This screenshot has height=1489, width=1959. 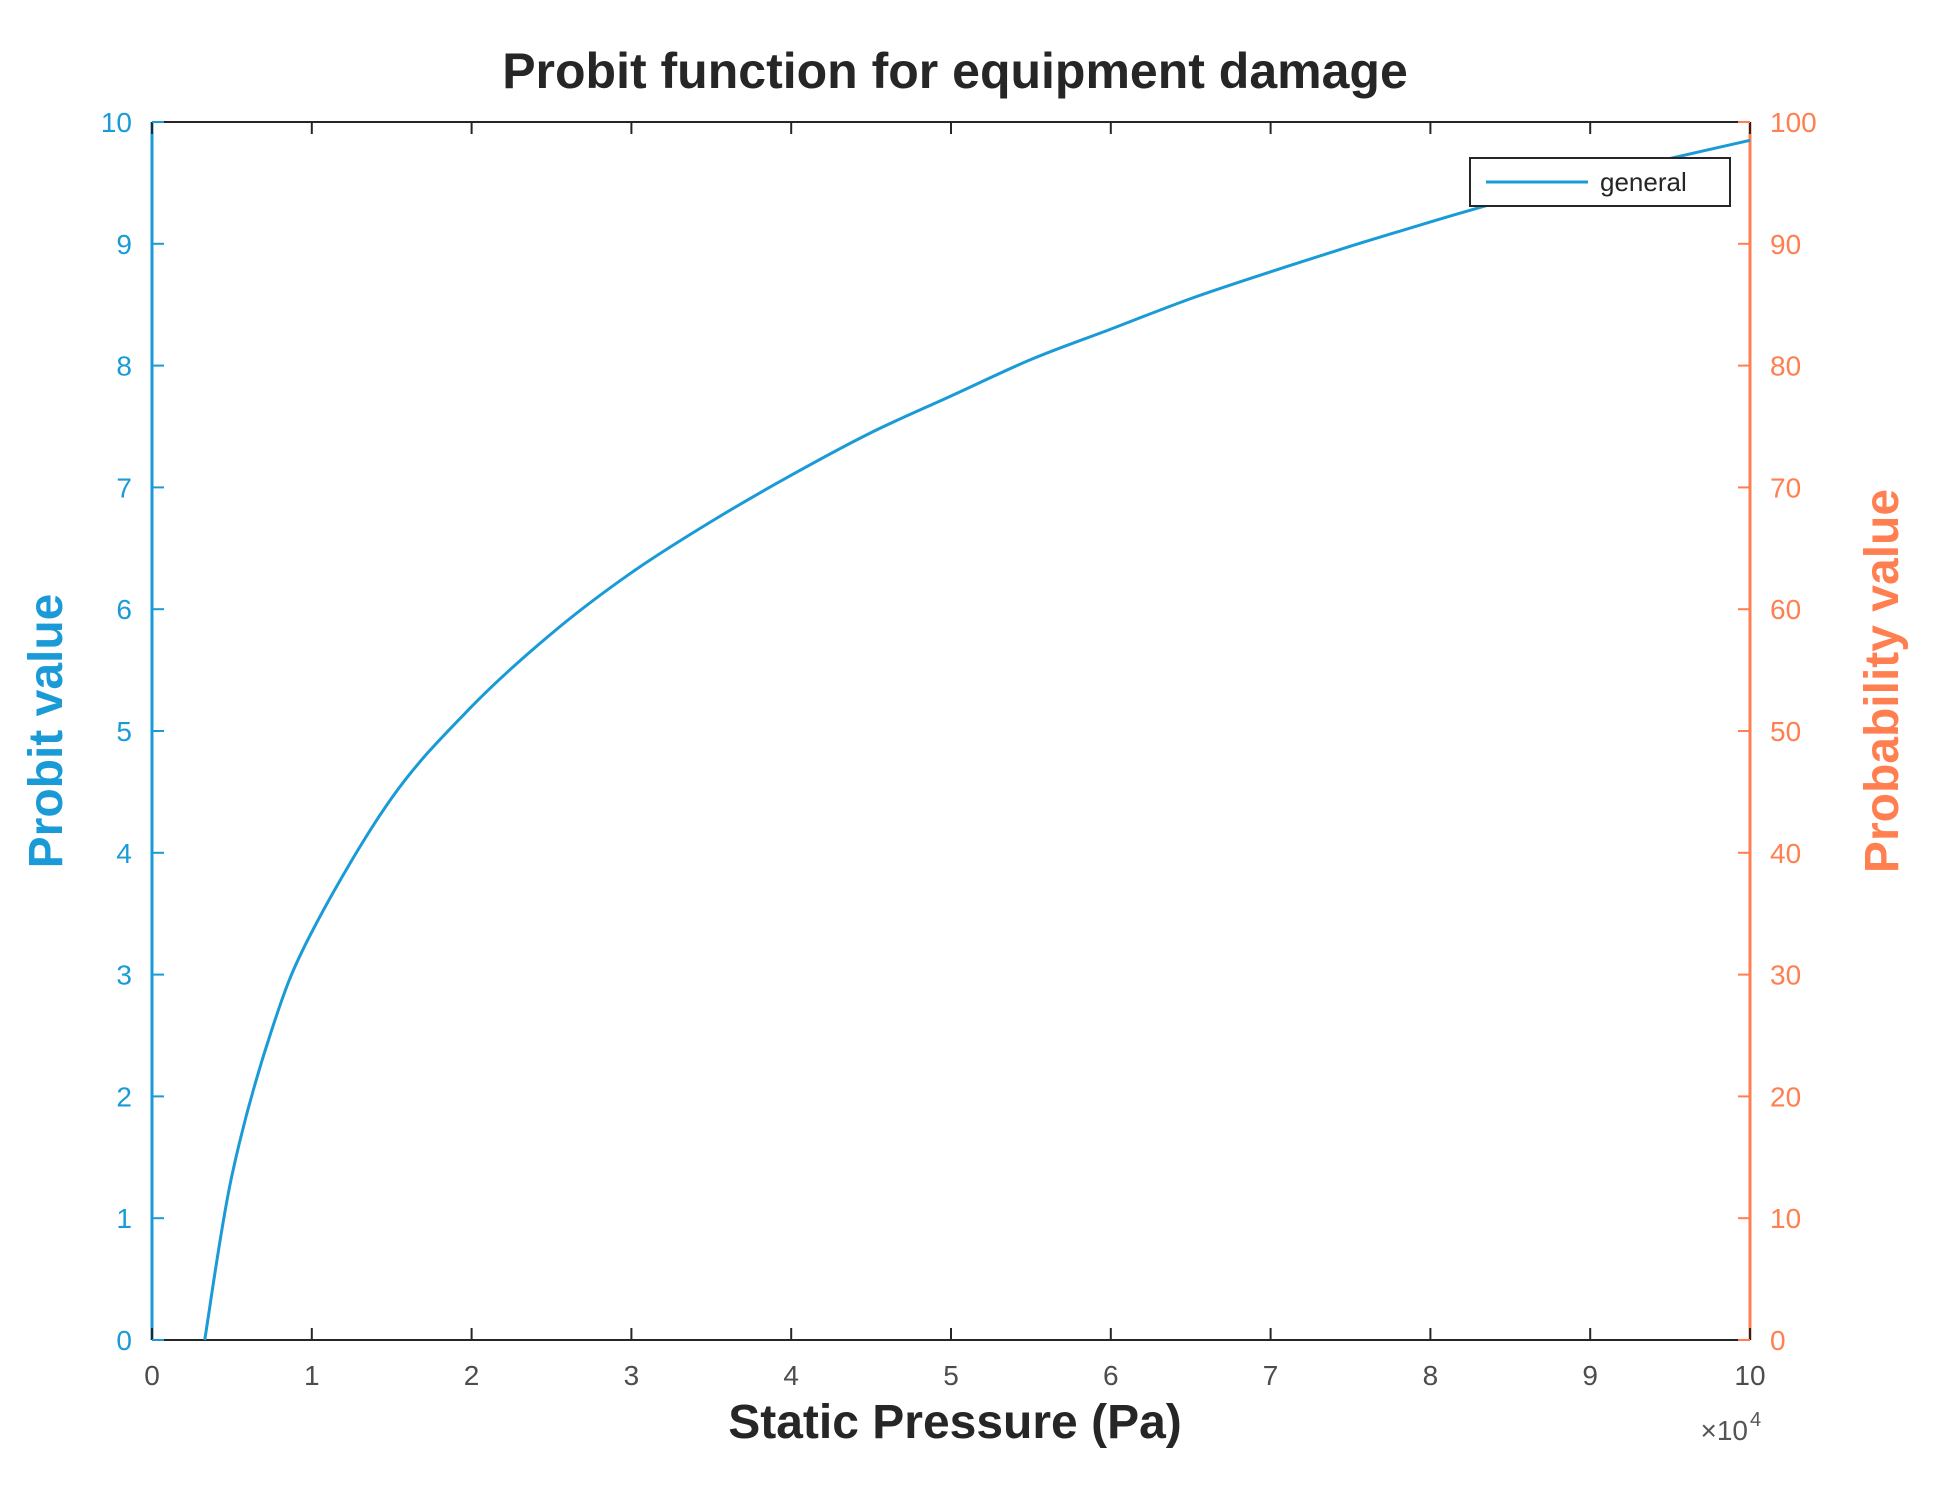 What do you see at coordinates (1793, 122) in the screenshot?
I see `y2-tick-label: 100` at bounding box center [1793, 122].